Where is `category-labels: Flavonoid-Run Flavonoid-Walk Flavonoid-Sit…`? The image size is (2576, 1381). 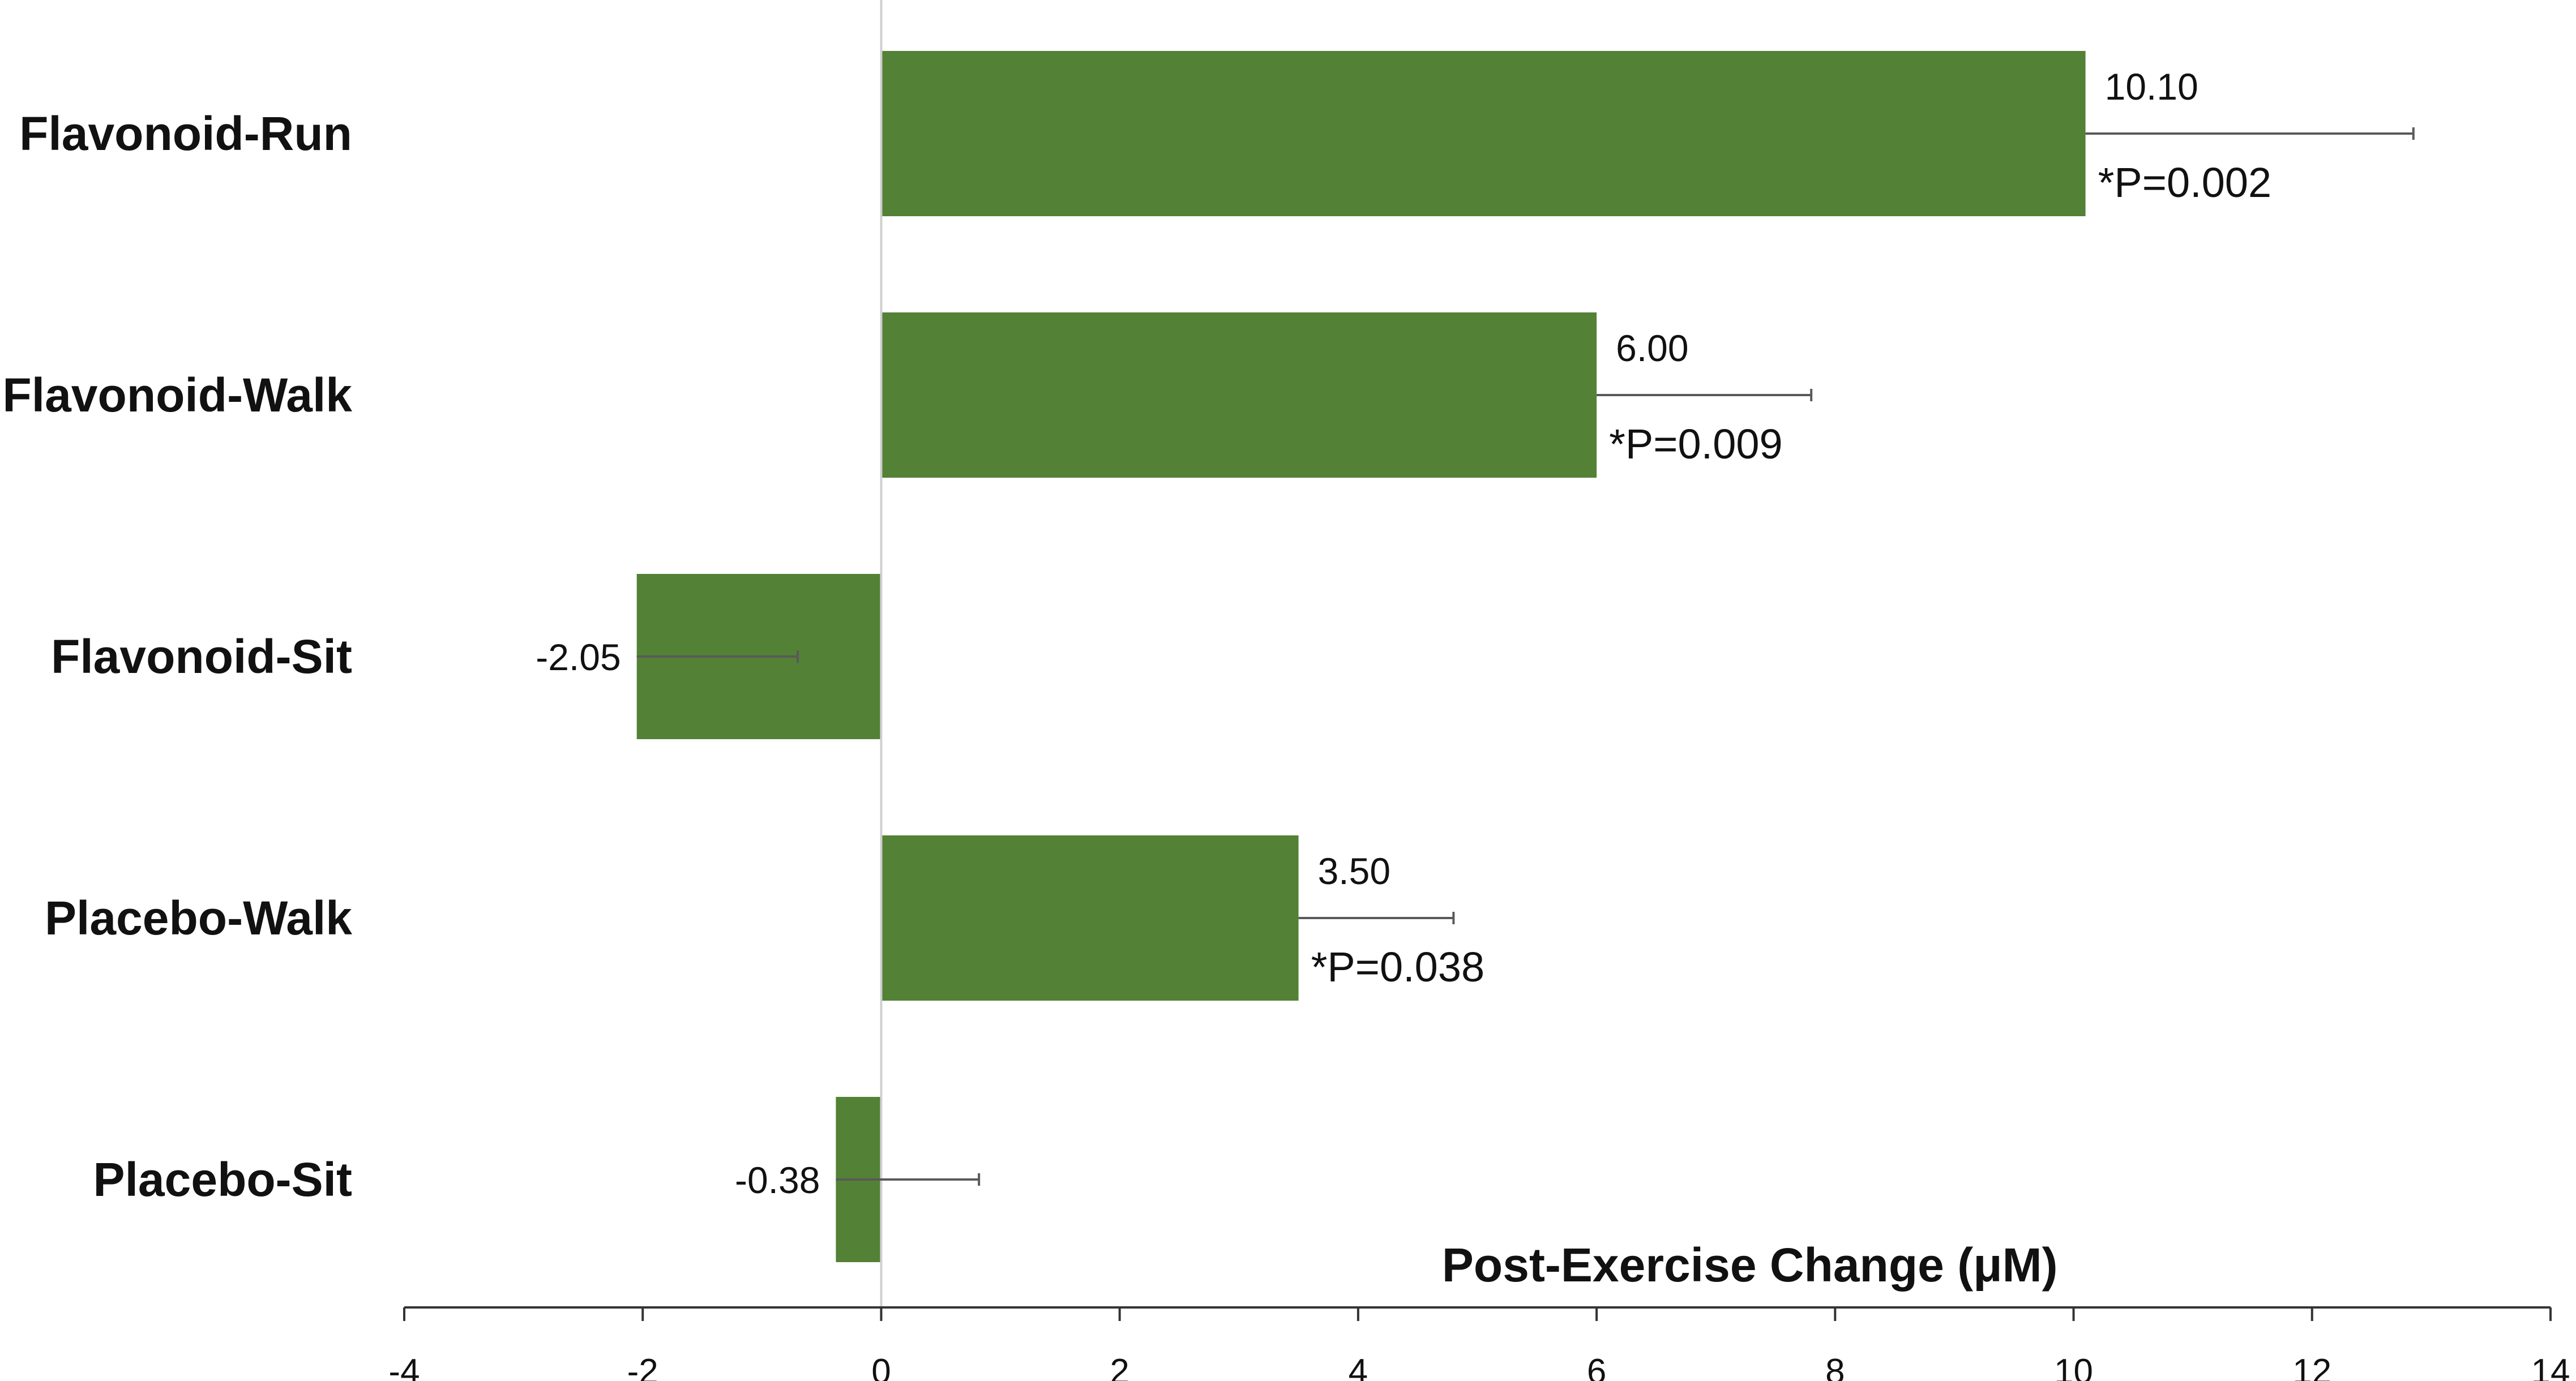
category-labels: Flavonoid-Run Flavonoid-Walk Flavonoid-Sit… is located at coordinates (177, 656).